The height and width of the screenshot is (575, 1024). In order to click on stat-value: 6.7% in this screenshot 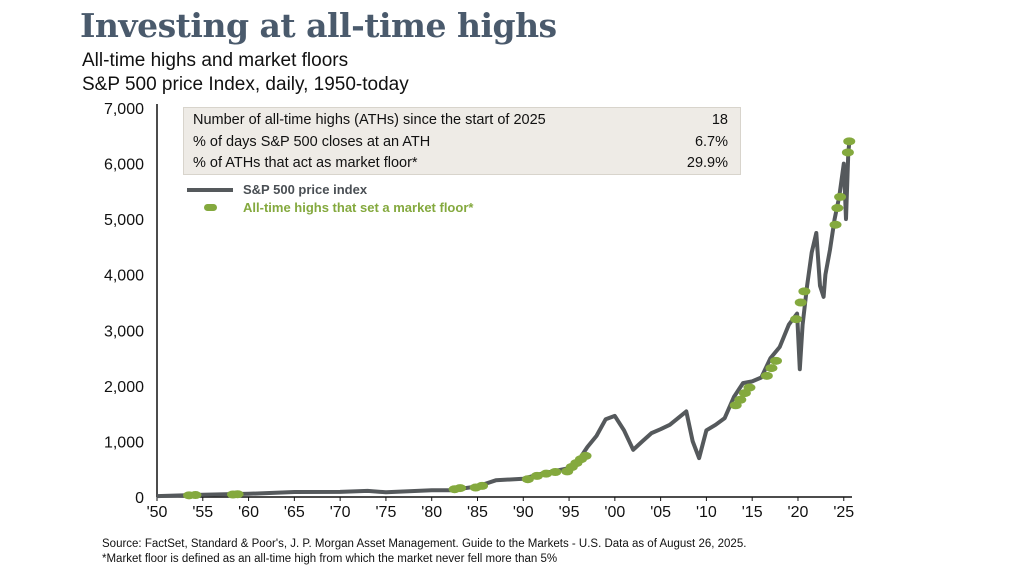, I will do `click(711, 142)`.